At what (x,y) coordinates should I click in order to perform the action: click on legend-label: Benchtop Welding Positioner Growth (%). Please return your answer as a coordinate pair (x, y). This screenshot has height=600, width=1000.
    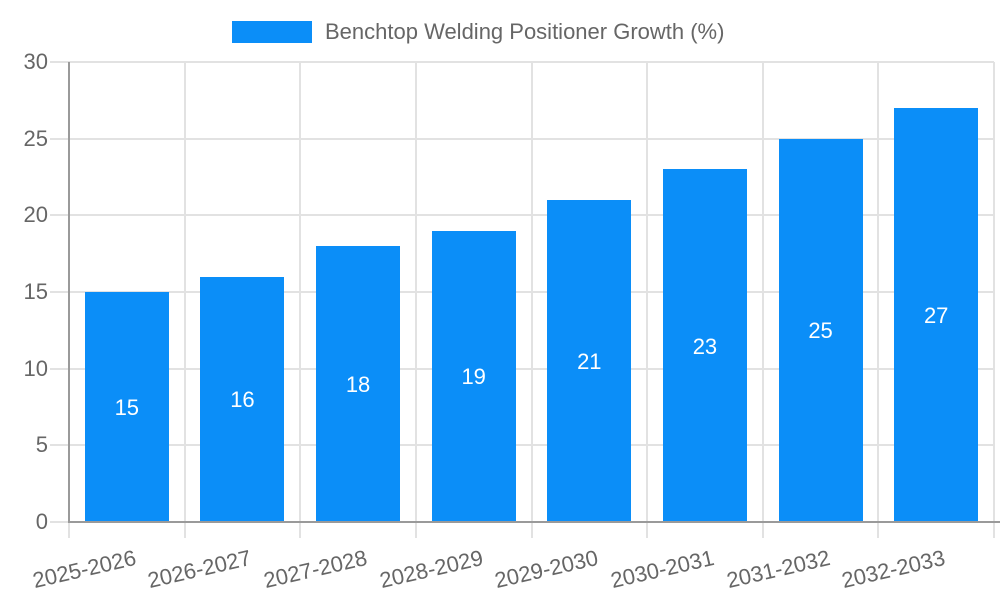
    Looking at the image, I should click on (525, 31).